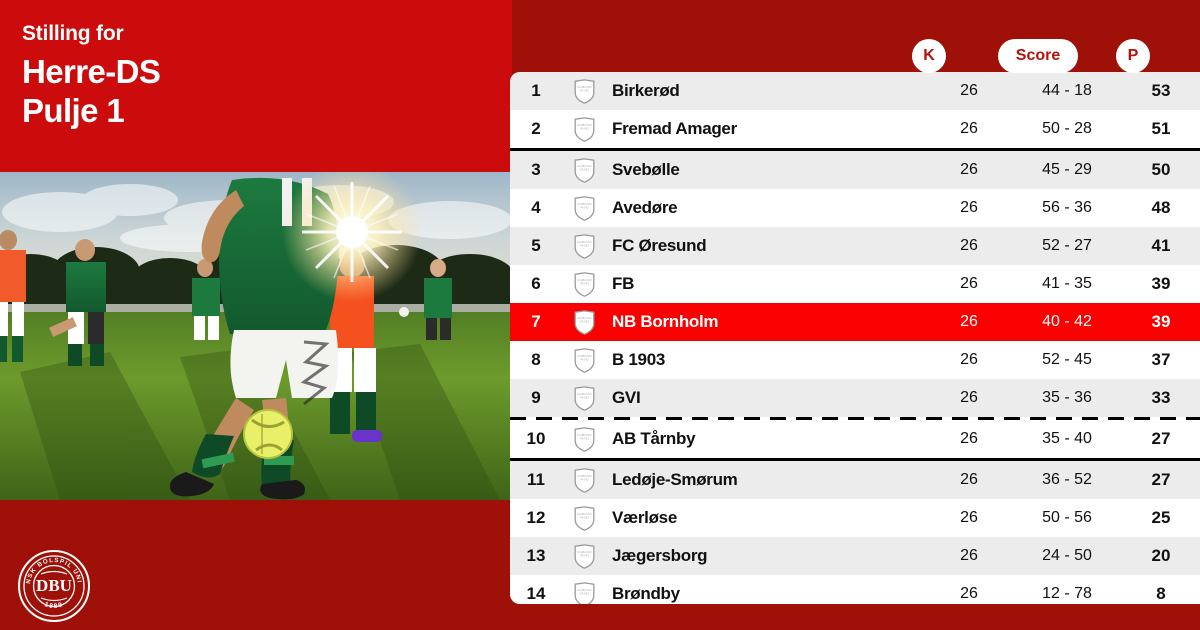 The height and width of the screenshot is (630, 1200). Describe the element at coordinates (1067, 555) in the screenshot. I see `row-goal-score: 24 - 50` at that location.